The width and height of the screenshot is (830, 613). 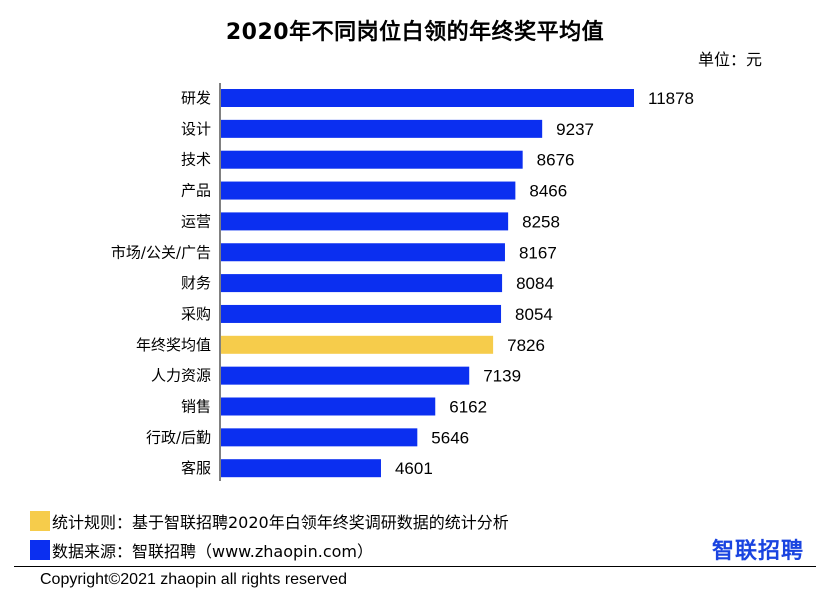 What do you see at coordinates (173, 345) in the screenshot?
I see `category-label-8: 年终奖均值` at bounding box center [173, 345].